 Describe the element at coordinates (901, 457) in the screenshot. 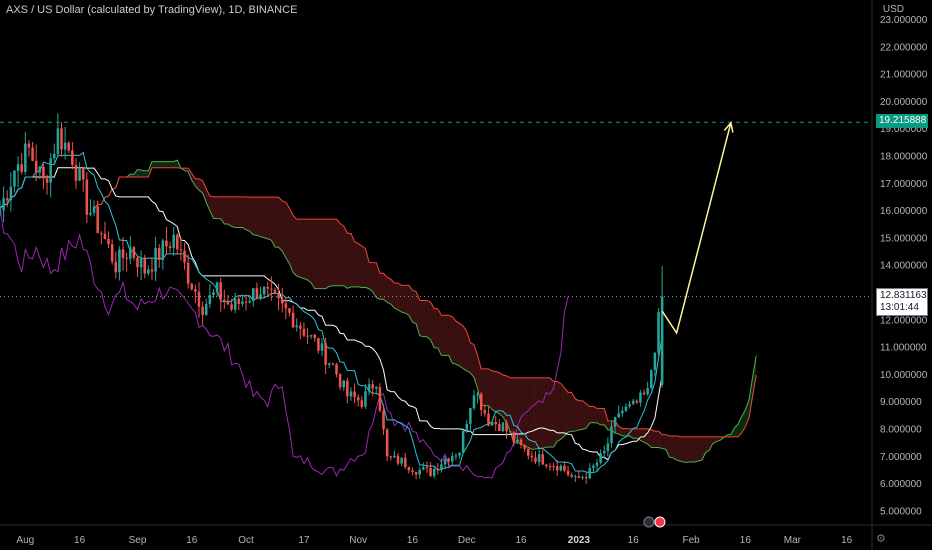

I see `y-tick-label: 7.000000` at that location.